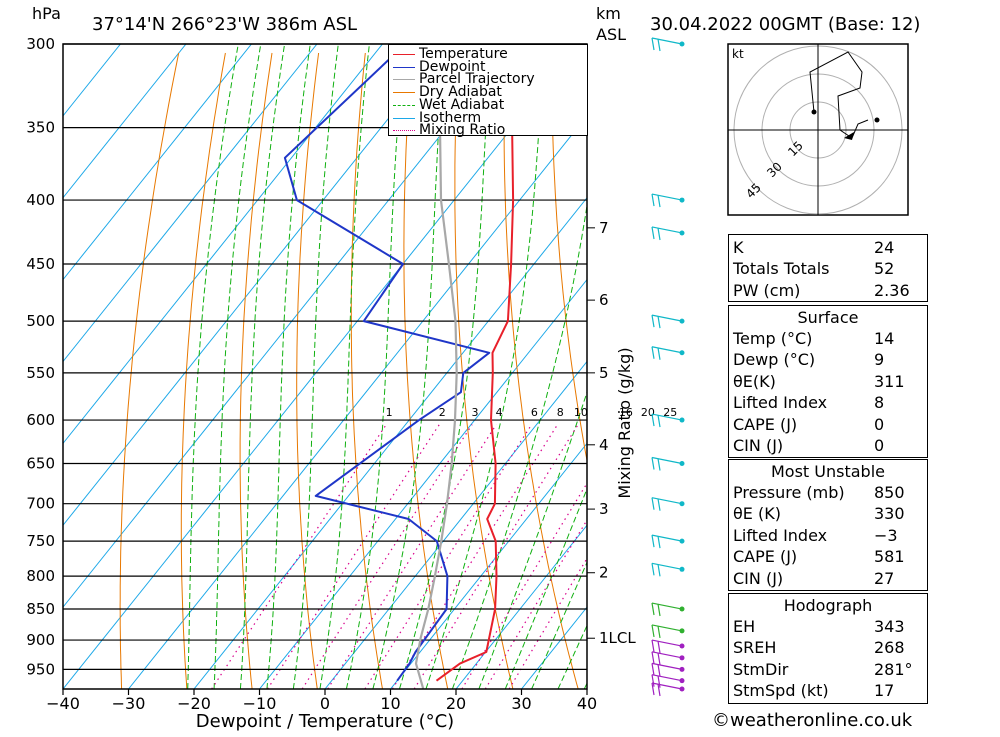 This screenshot has height=737, width=1000. What do you see at coordinates (828, 445) in the screenshot?
I see `index-row: CIN (J)0` at bounding box center [828, 445].